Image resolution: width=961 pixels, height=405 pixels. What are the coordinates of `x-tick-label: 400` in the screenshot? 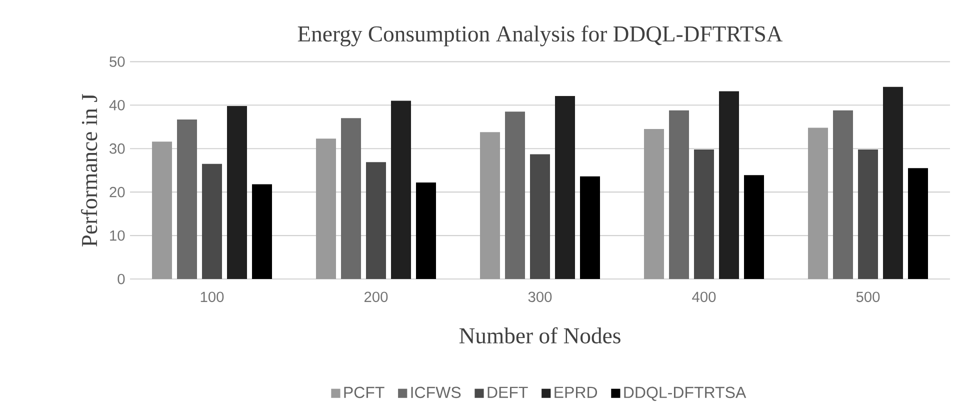 It's located at (704, 297).